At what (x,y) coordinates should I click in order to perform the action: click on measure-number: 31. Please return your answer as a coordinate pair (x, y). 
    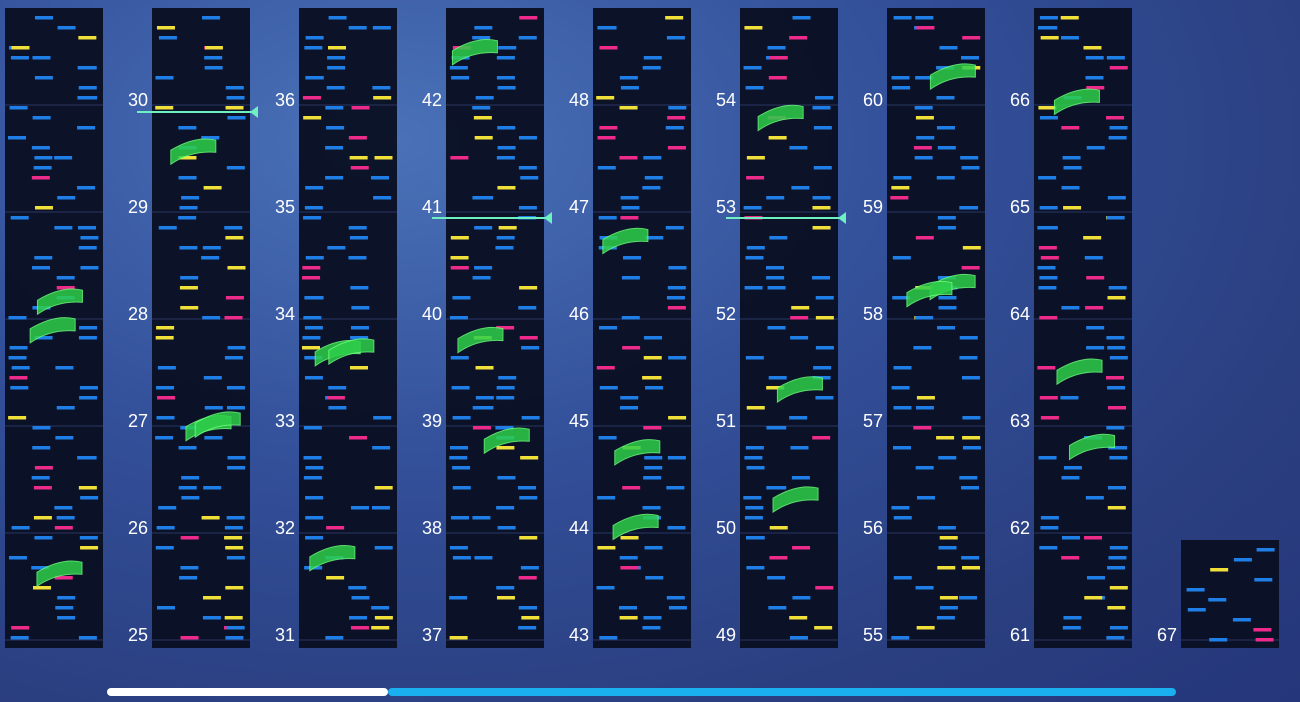
    Looking at the image, I should click on (285, 635).